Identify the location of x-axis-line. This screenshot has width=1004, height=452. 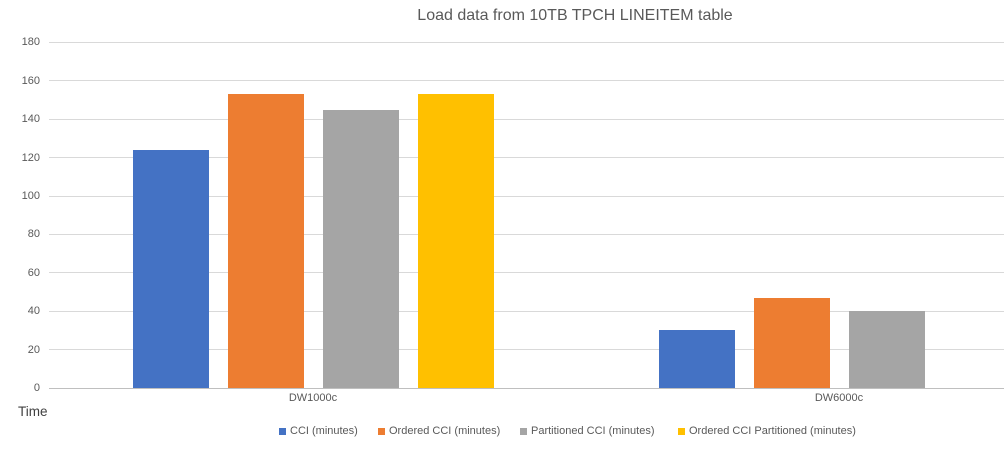
(526, 388).